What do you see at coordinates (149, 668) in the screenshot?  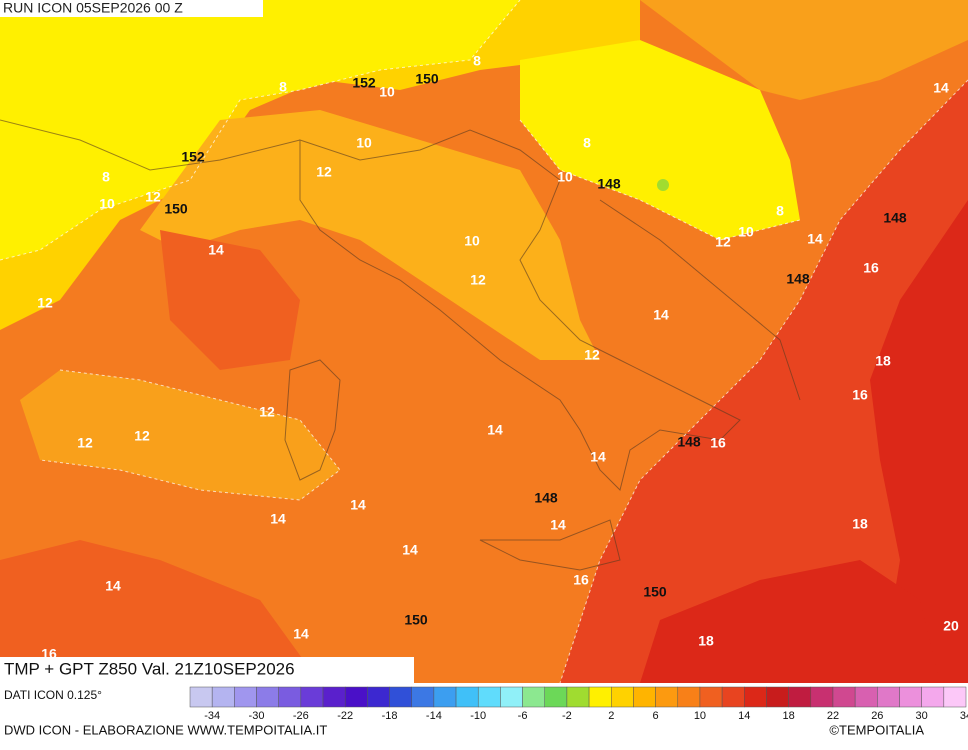 I see `field-label: TMP + GPT Z850 Val. 21Z10SEP2026` at bounding box center [149, 668].